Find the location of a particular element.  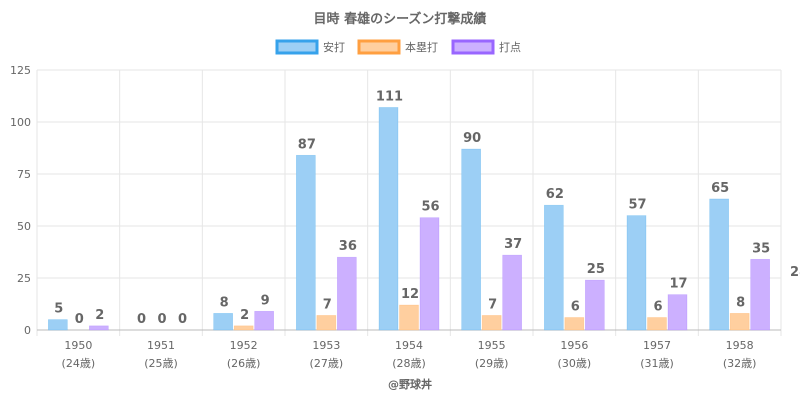

x-tick-label: 1951 is located at coordinates (161, 345).